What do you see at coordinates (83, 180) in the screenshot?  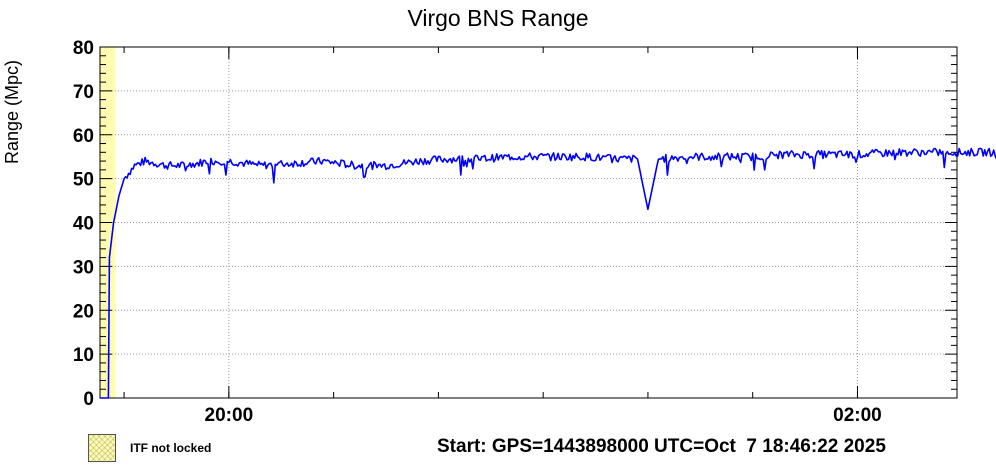 I see `y-tick-label: 50` at bounding box center [83, 180].